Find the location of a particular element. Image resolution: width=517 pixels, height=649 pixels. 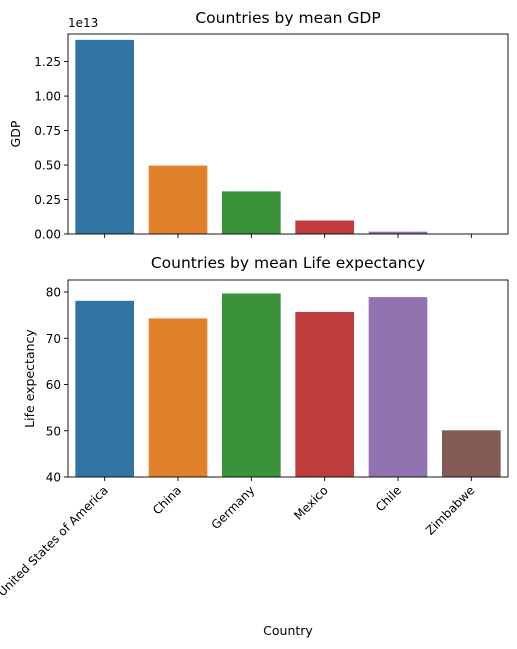

y-tick-label: 0.50 is located at coordinates (47, 166).